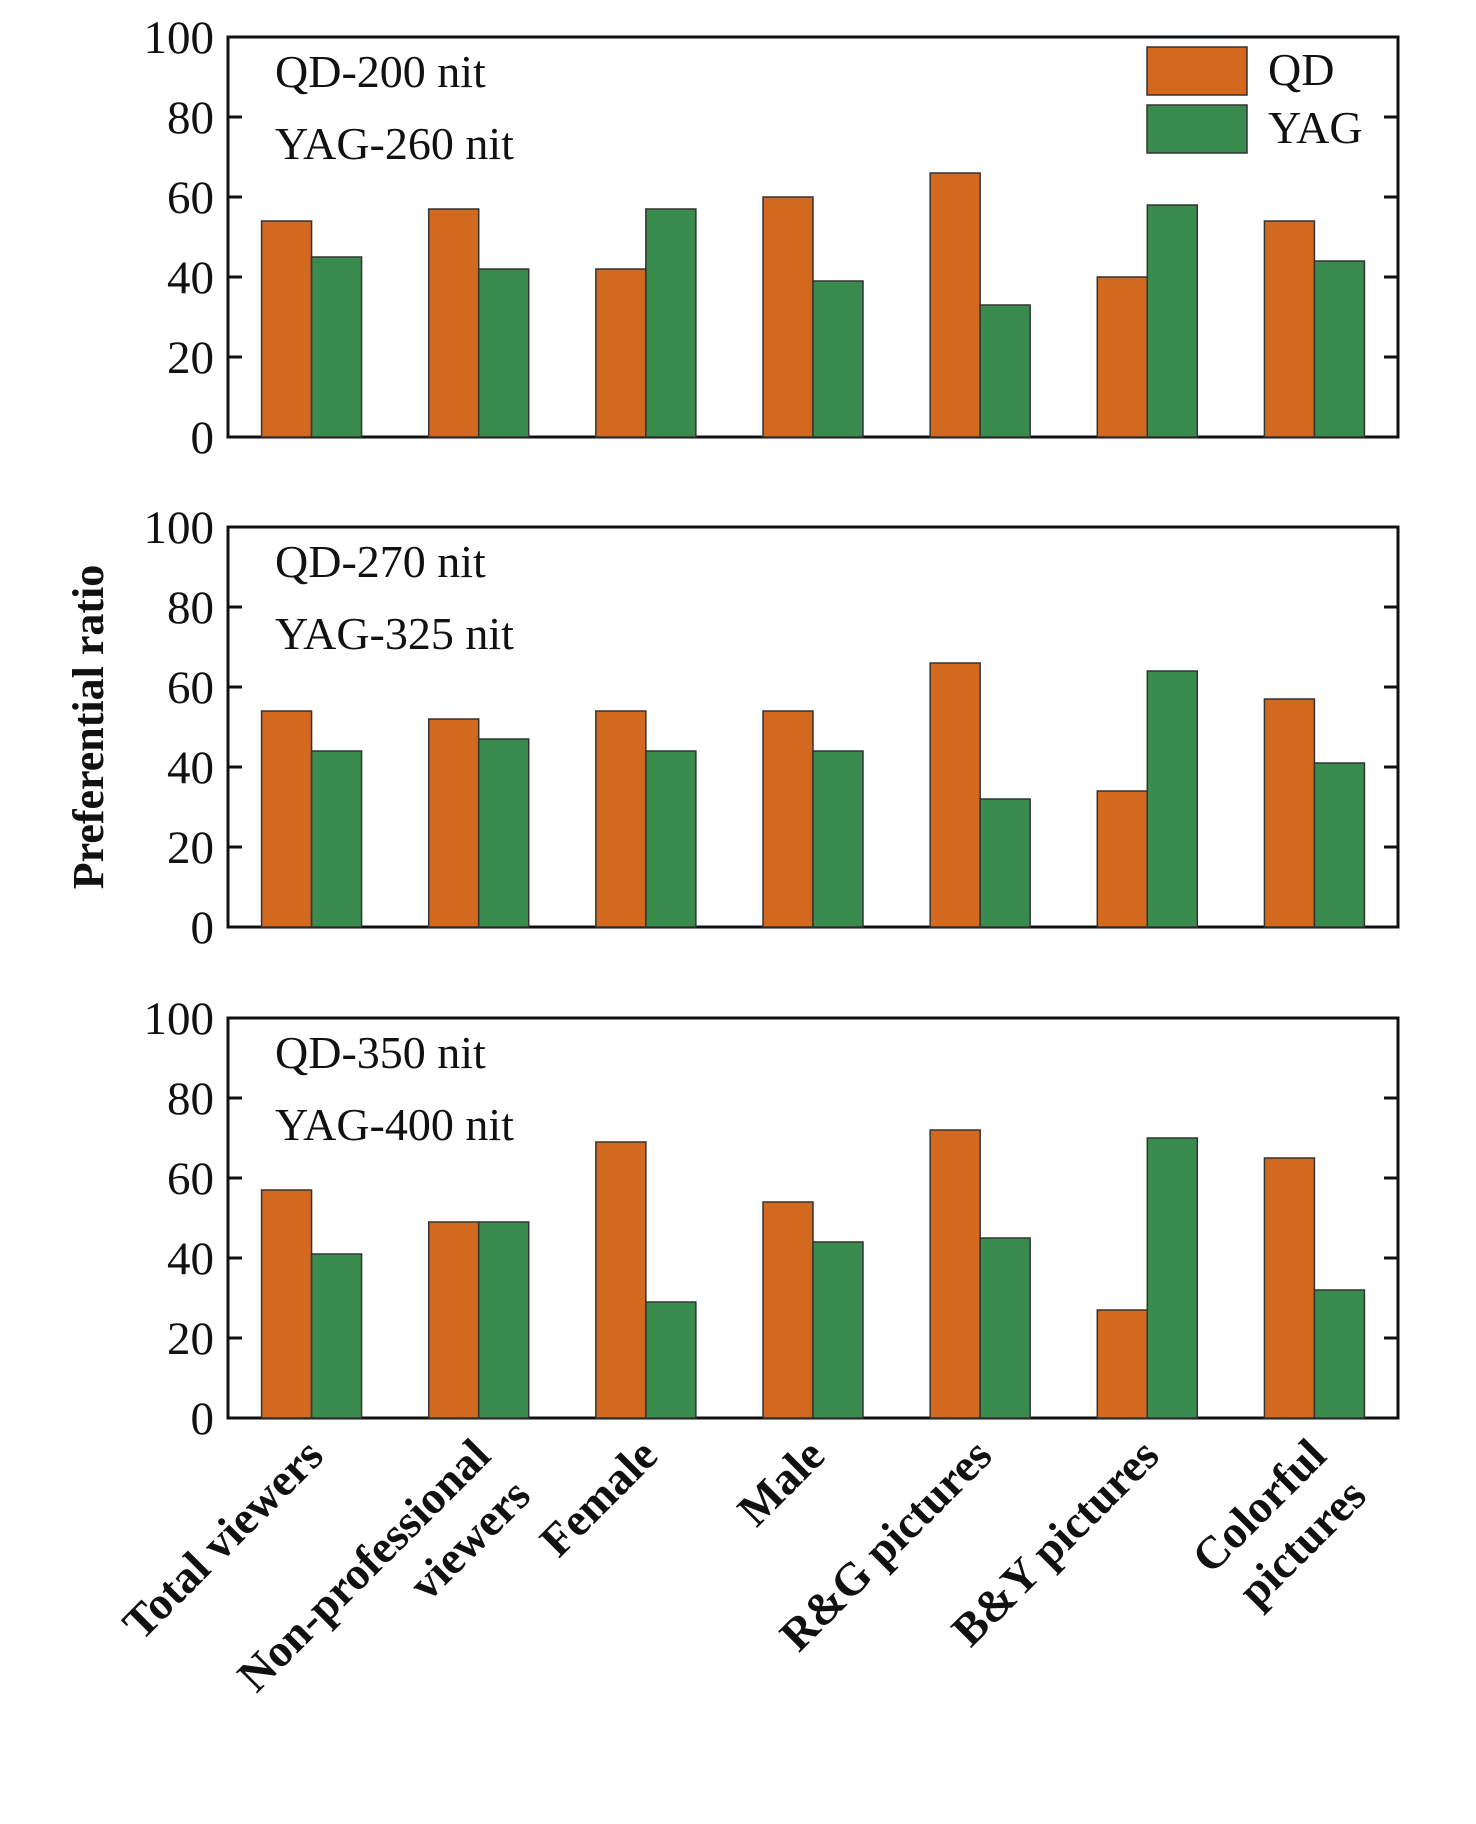  I want to click on panel-label: YAG-400 nit, so click(394, 1124).